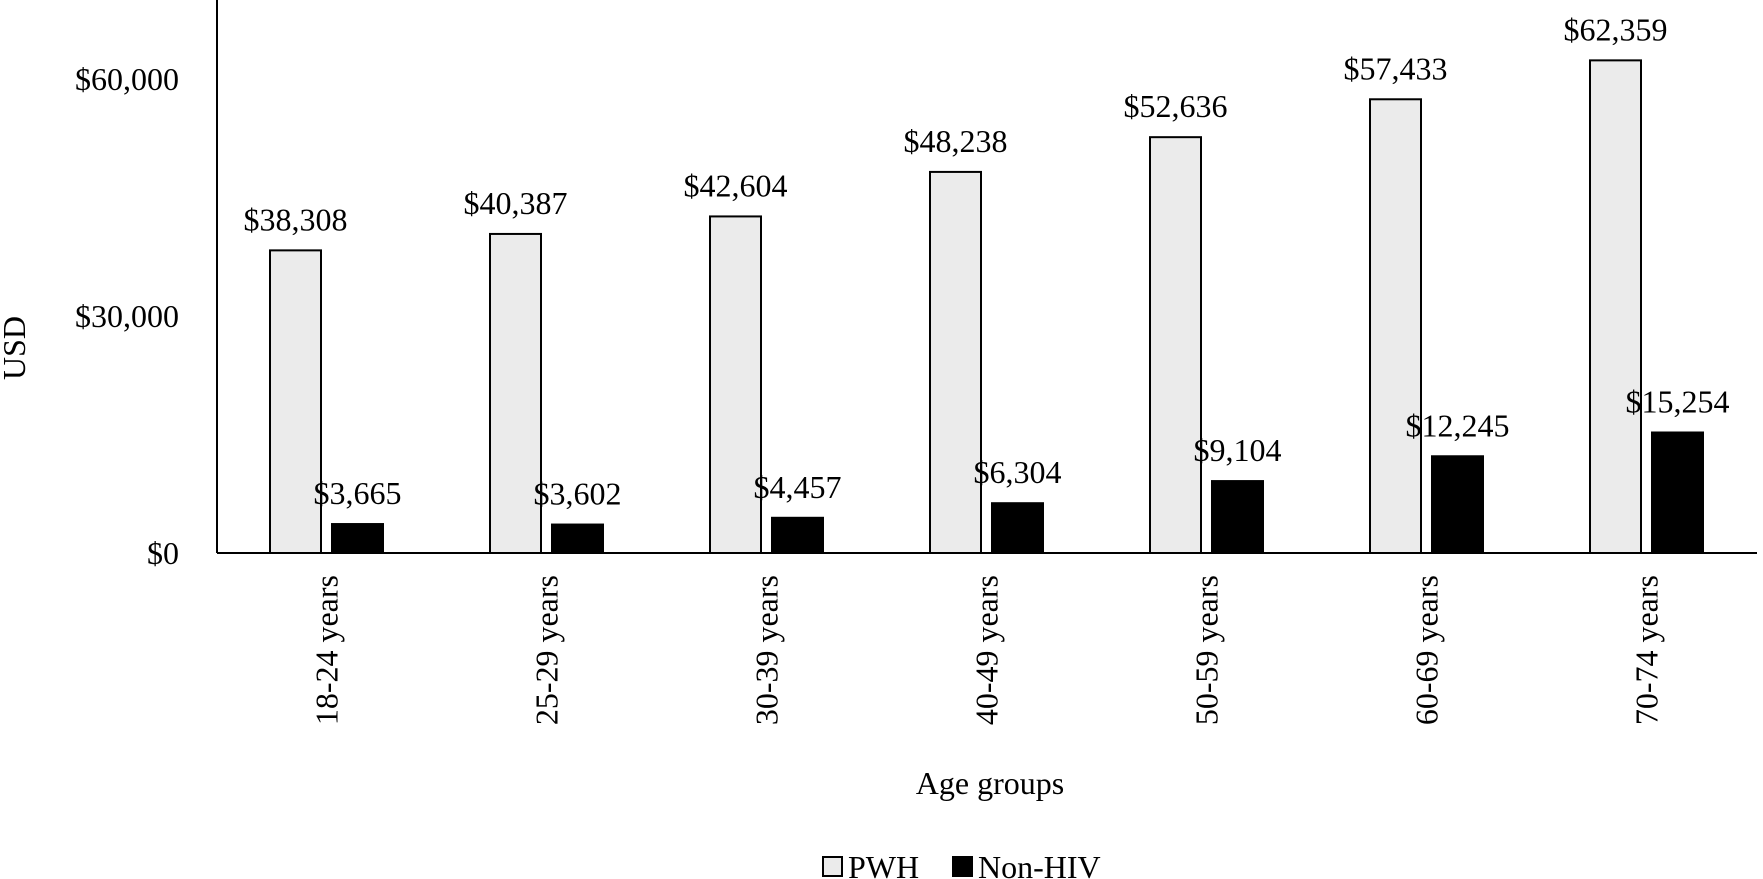 The width and height of the screenshot is (1763, 879). What do you see at coordinates (1427, 650) in the screenshot?
I see `x-tick-label: 60-69 years` at bounding box center [1427, 650].